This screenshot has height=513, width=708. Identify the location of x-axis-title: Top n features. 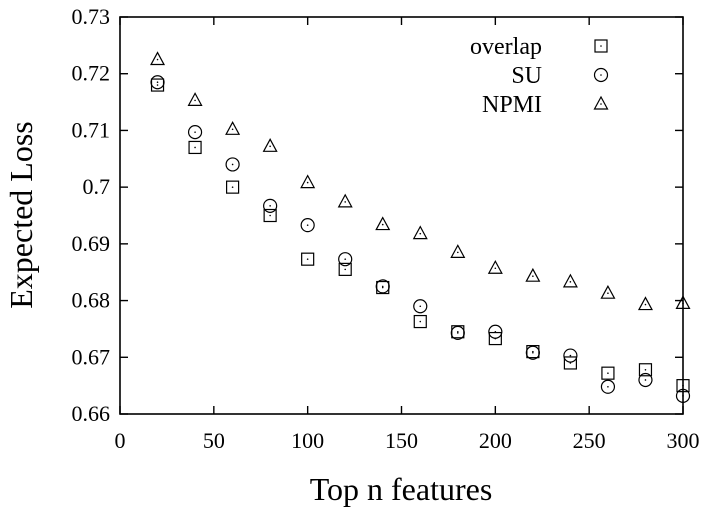
(401, 489).